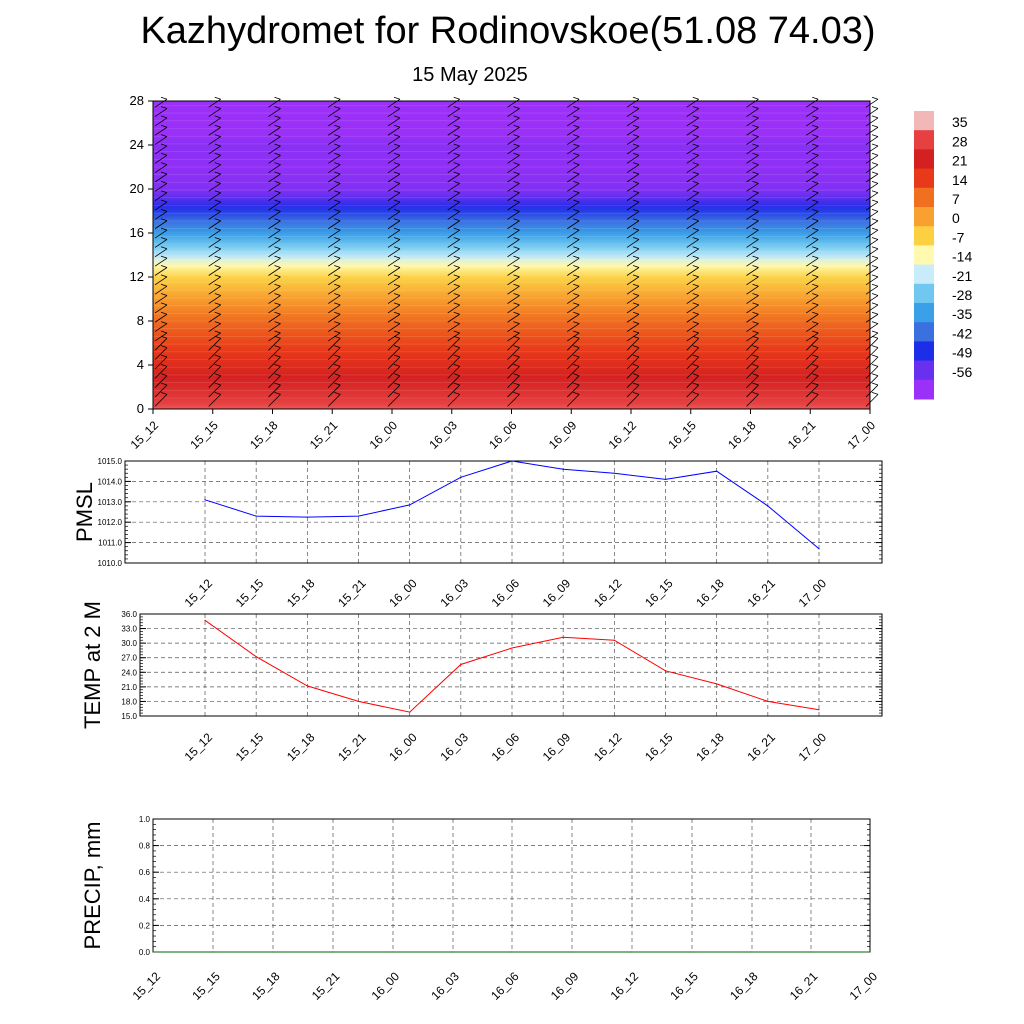  Describe the element at coordinates (454, 747) in the screenshot. I see `x-tick-label: 16_03` at that location.